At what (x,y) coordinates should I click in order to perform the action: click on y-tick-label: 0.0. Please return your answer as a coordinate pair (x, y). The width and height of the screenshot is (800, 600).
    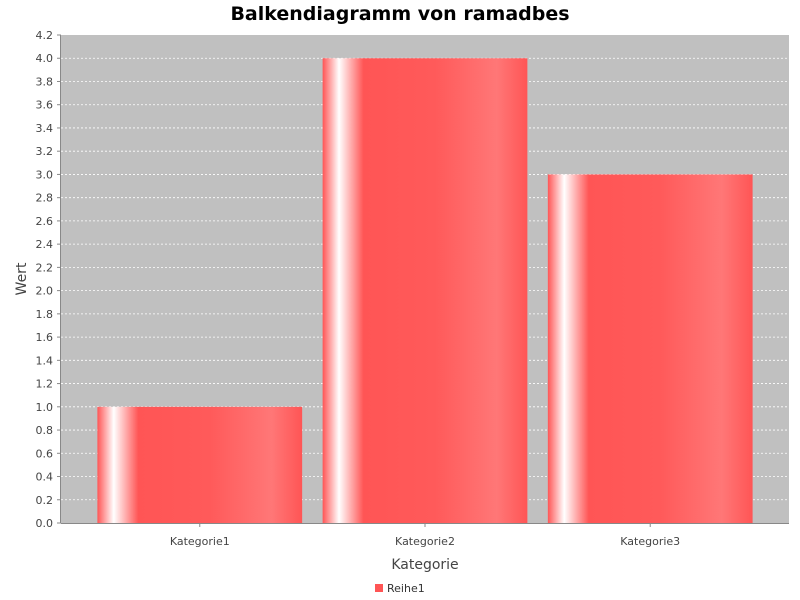
    Looking at the image, I should click on (45, 523).